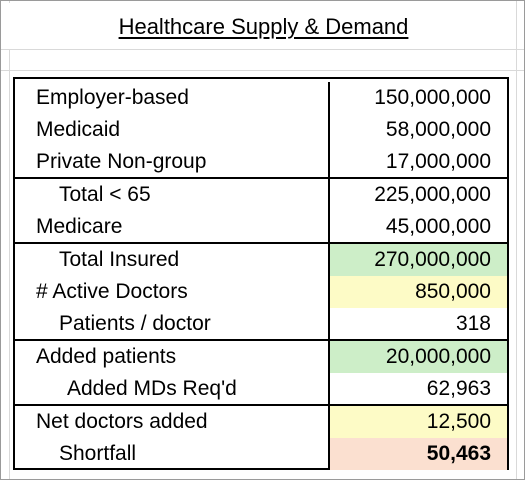  I want to click on table-row: # Active Doctors 850,000, so click(261, 292).